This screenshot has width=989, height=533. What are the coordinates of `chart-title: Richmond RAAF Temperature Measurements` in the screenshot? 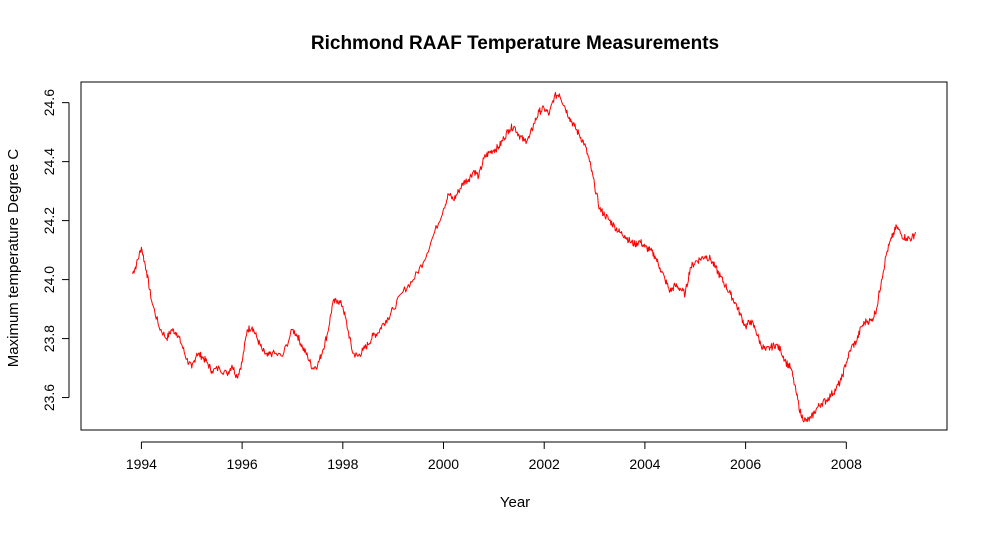 It's located at (515, 43).